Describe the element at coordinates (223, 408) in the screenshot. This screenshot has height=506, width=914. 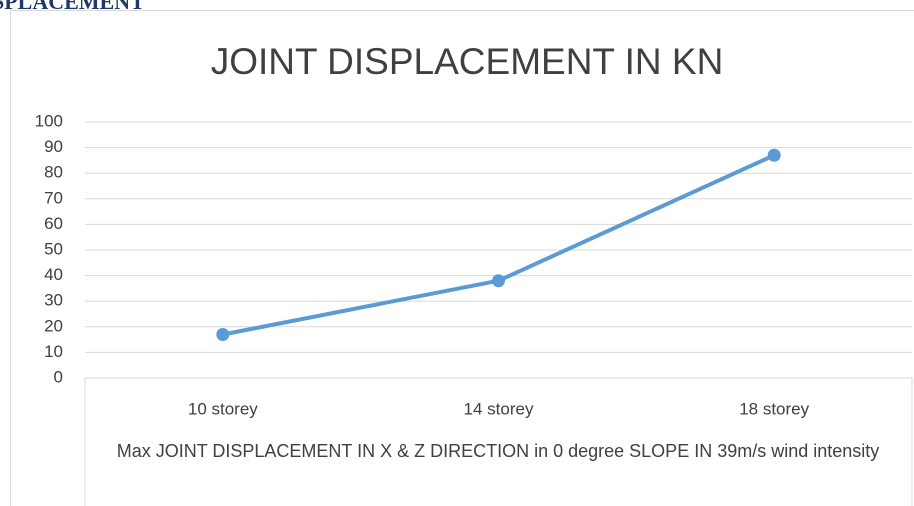
I see `x-tick-label: 10 storey` at that location.